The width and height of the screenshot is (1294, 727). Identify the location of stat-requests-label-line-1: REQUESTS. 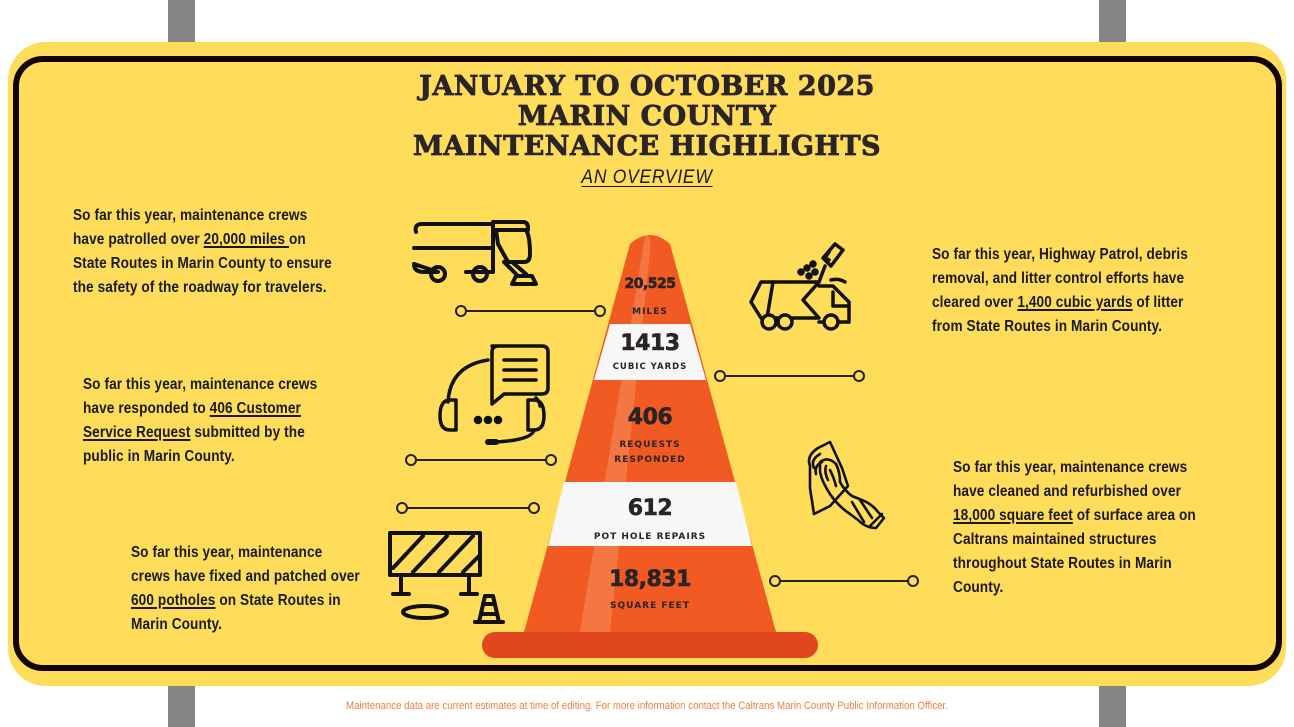
(650, 445).